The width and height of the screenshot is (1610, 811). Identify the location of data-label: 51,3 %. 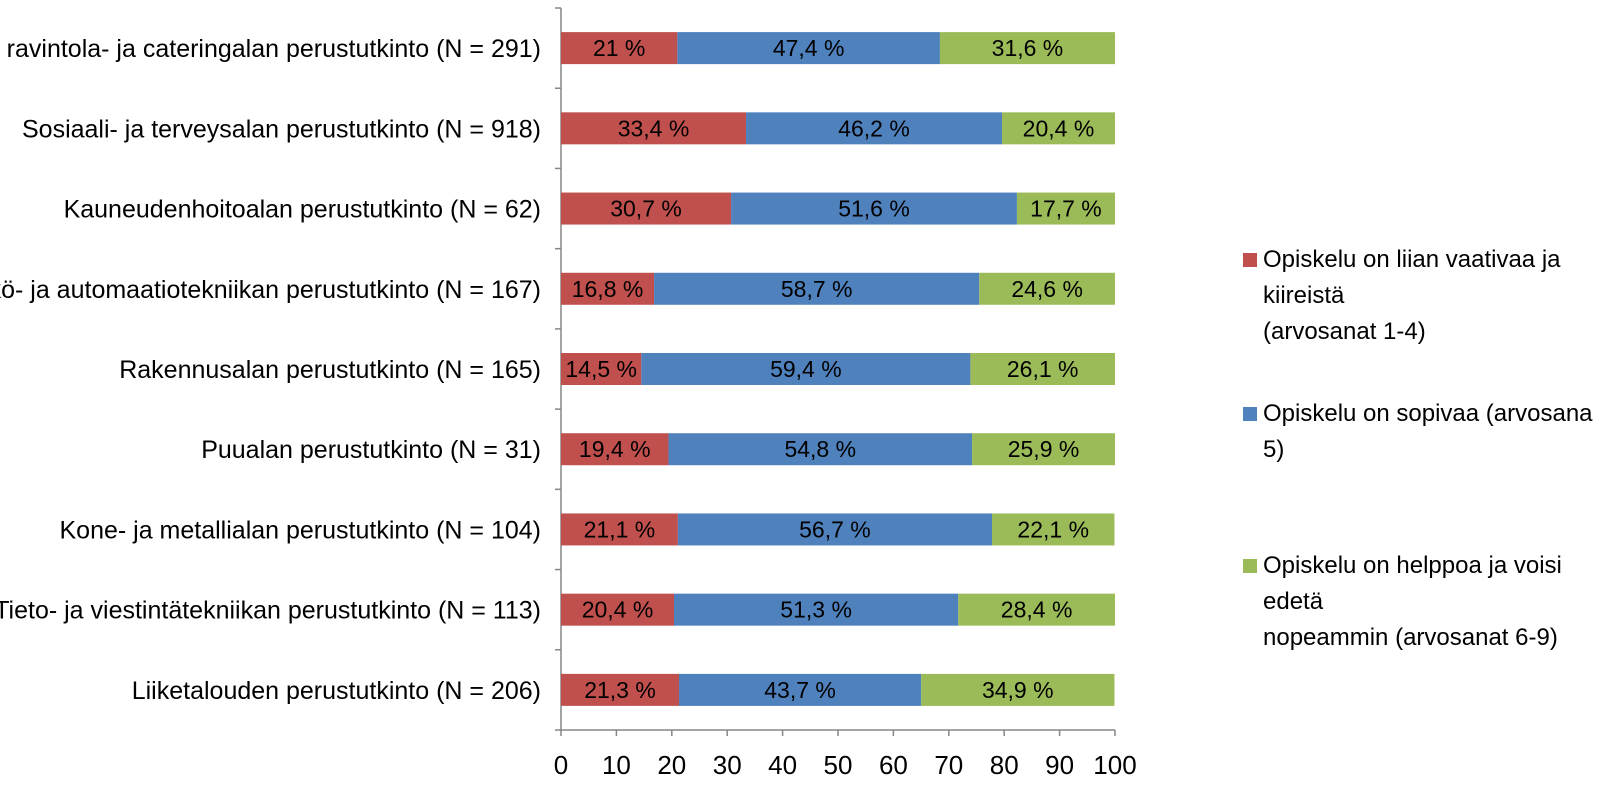
(816, 610).